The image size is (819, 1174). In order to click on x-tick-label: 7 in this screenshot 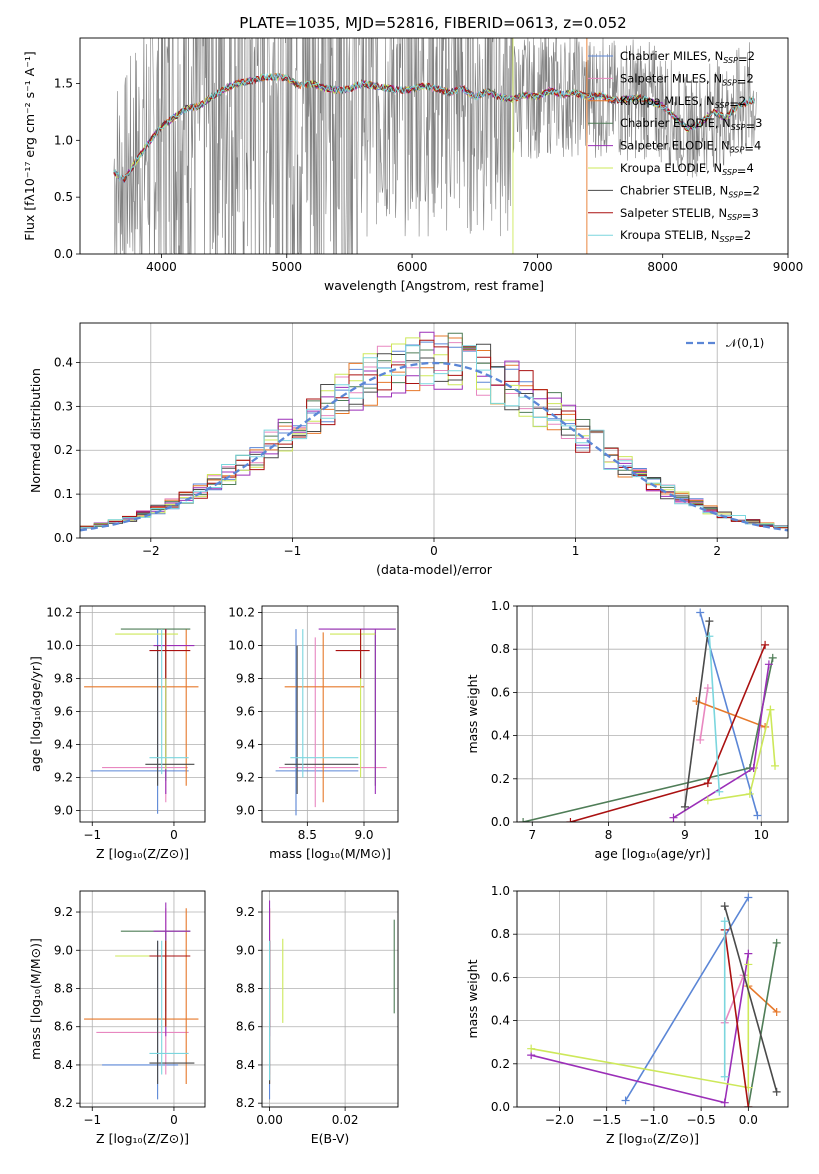, I will do `click(532, 835)`.